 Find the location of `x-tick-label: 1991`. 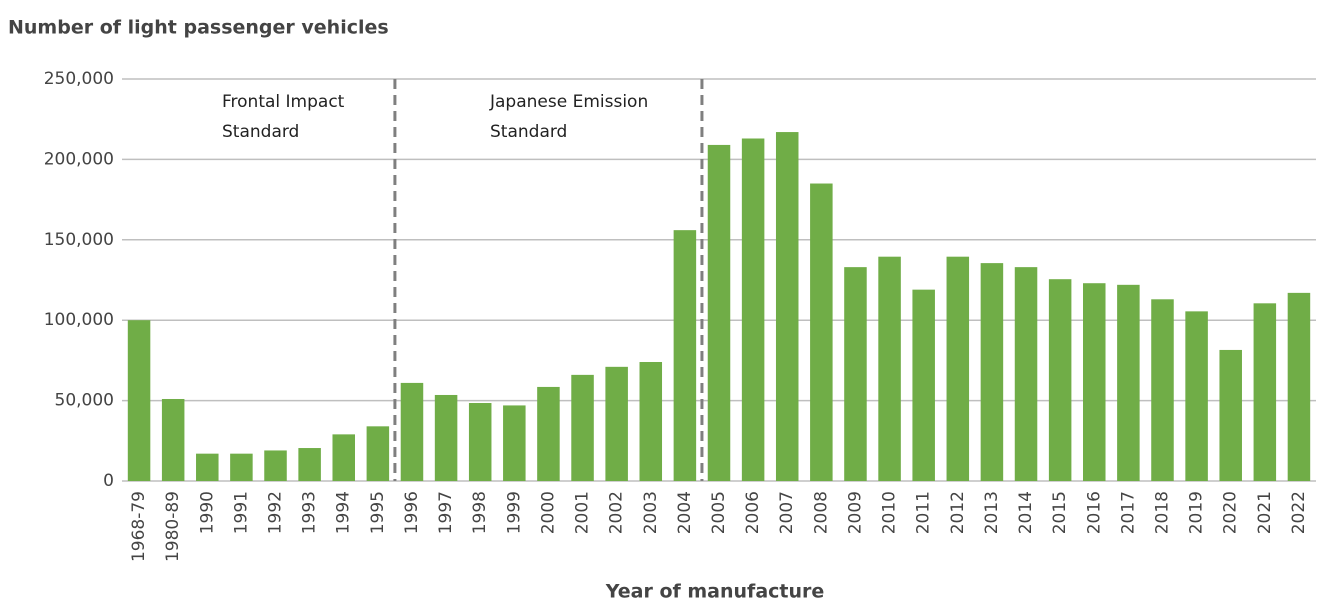

x-tick-label: 1991 is located at coordinates (241, 512).